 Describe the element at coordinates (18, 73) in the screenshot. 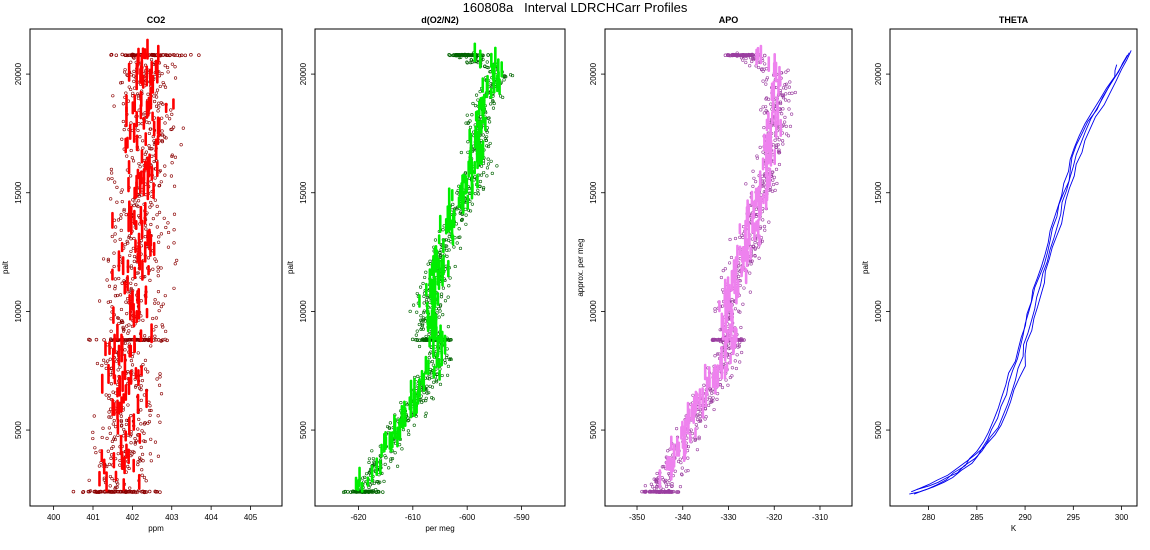

I see `y-tick-label: 20000` at that location.